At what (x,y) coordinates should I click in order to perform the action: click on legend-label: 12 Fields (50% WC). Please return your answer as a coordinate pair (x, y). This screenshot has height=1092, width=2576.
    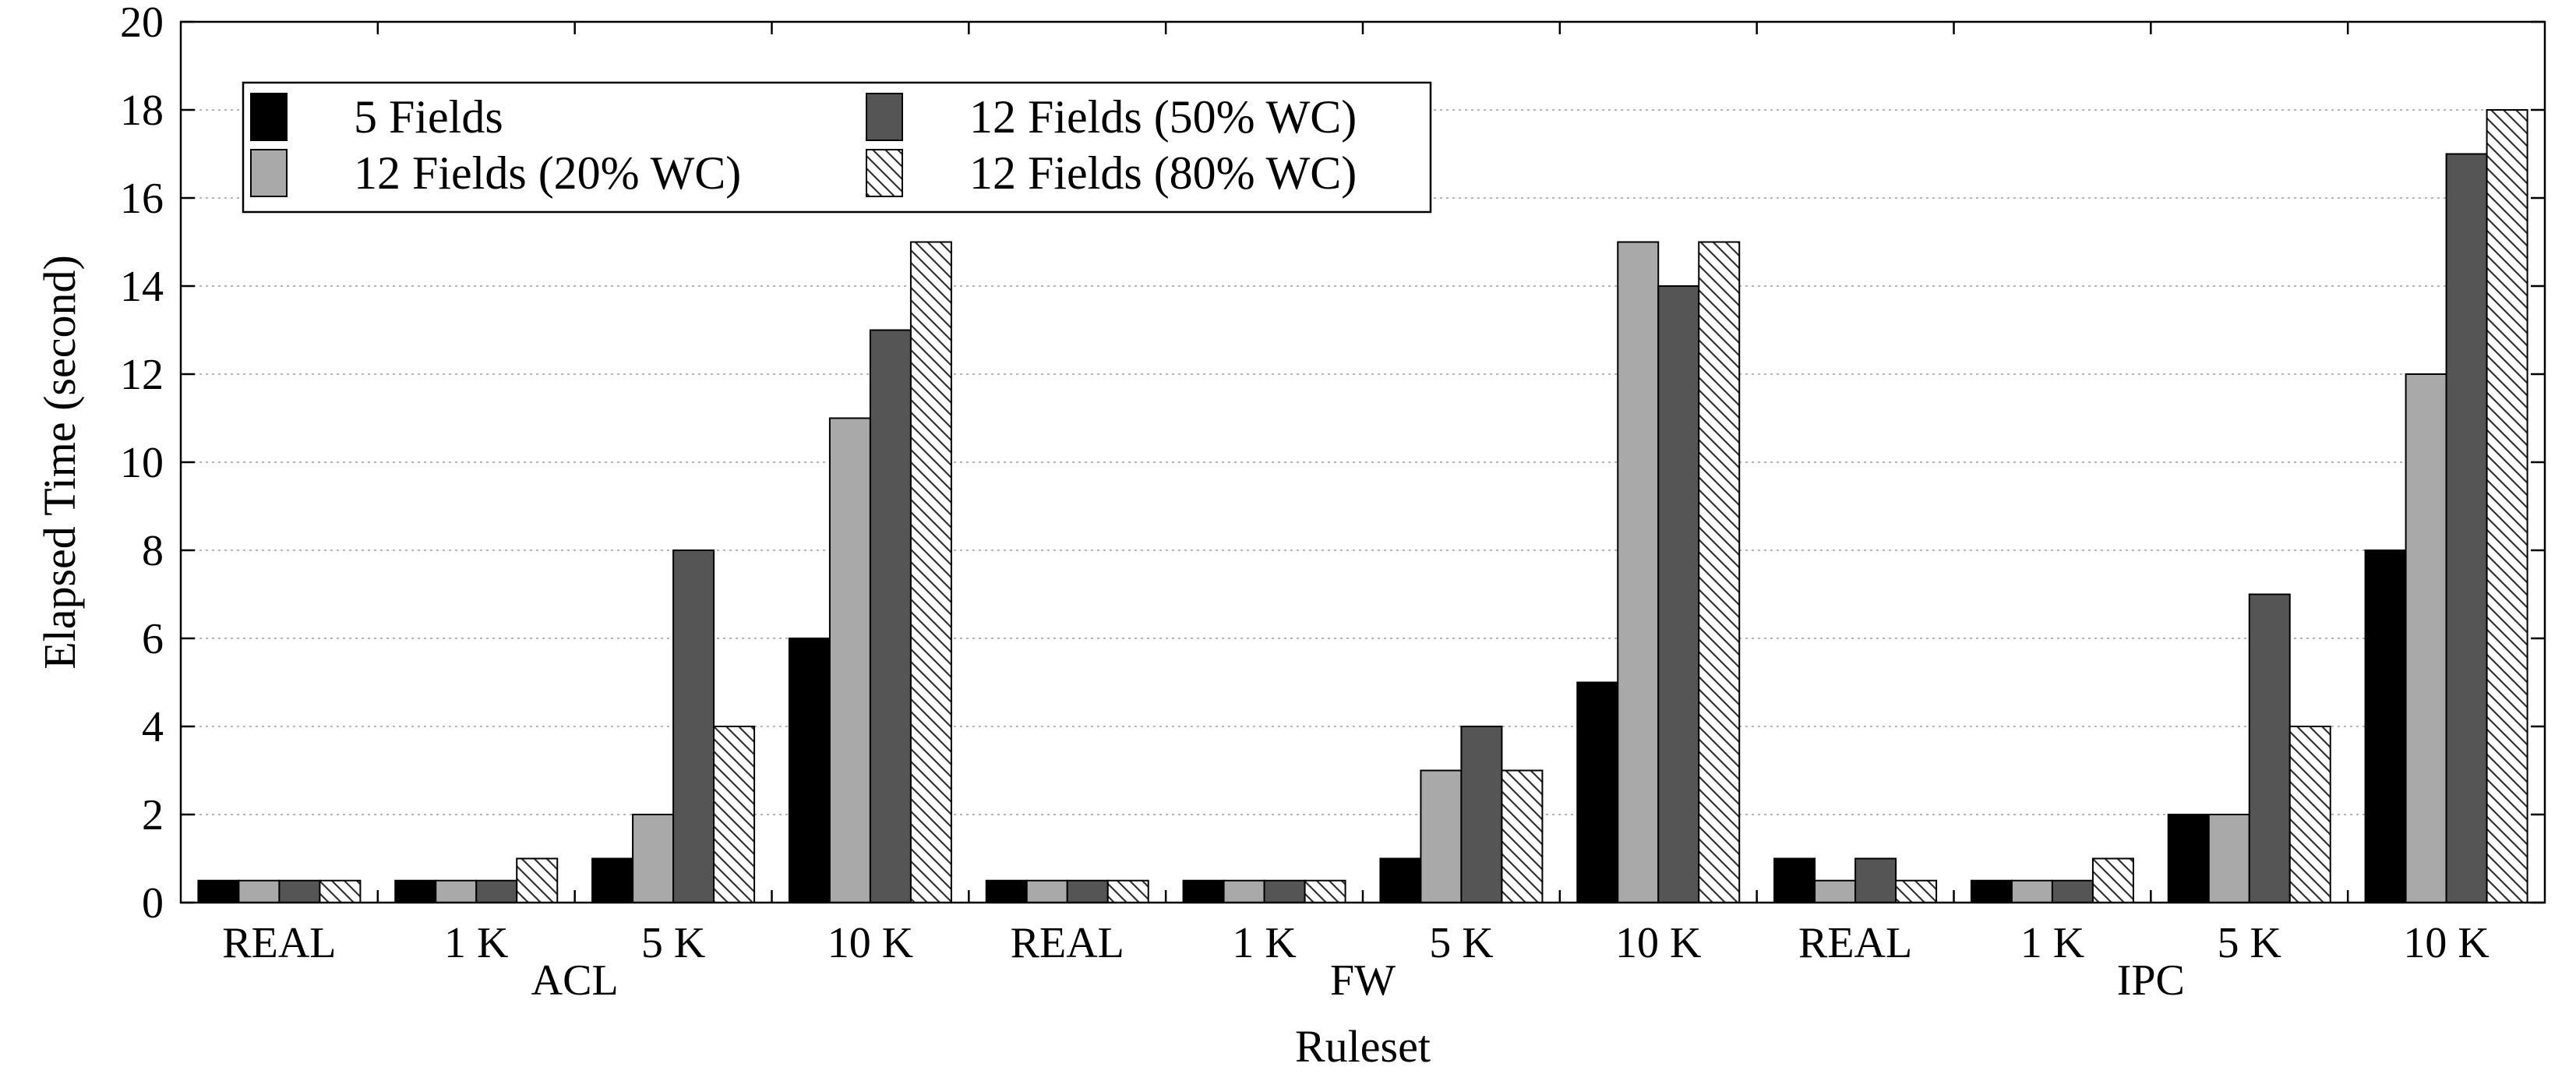
    Looking at the image, I should click on (1163, 117).